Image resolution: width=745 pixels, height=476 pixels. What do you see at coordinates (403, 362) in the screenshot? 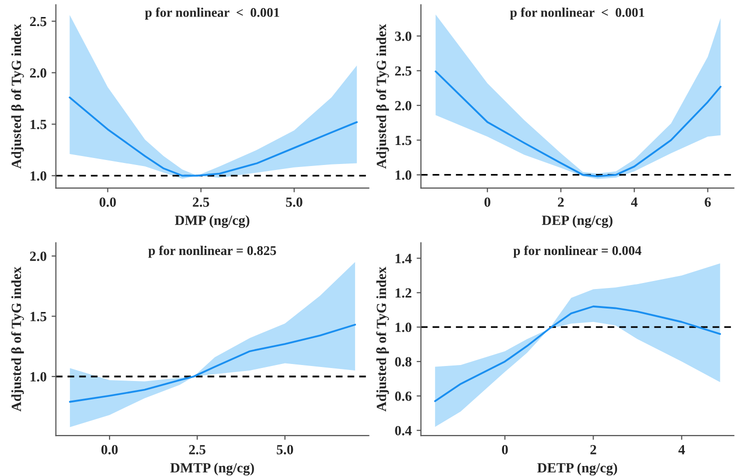
I see `y-tick-label: 0.8` at bounding box center [403, 362].